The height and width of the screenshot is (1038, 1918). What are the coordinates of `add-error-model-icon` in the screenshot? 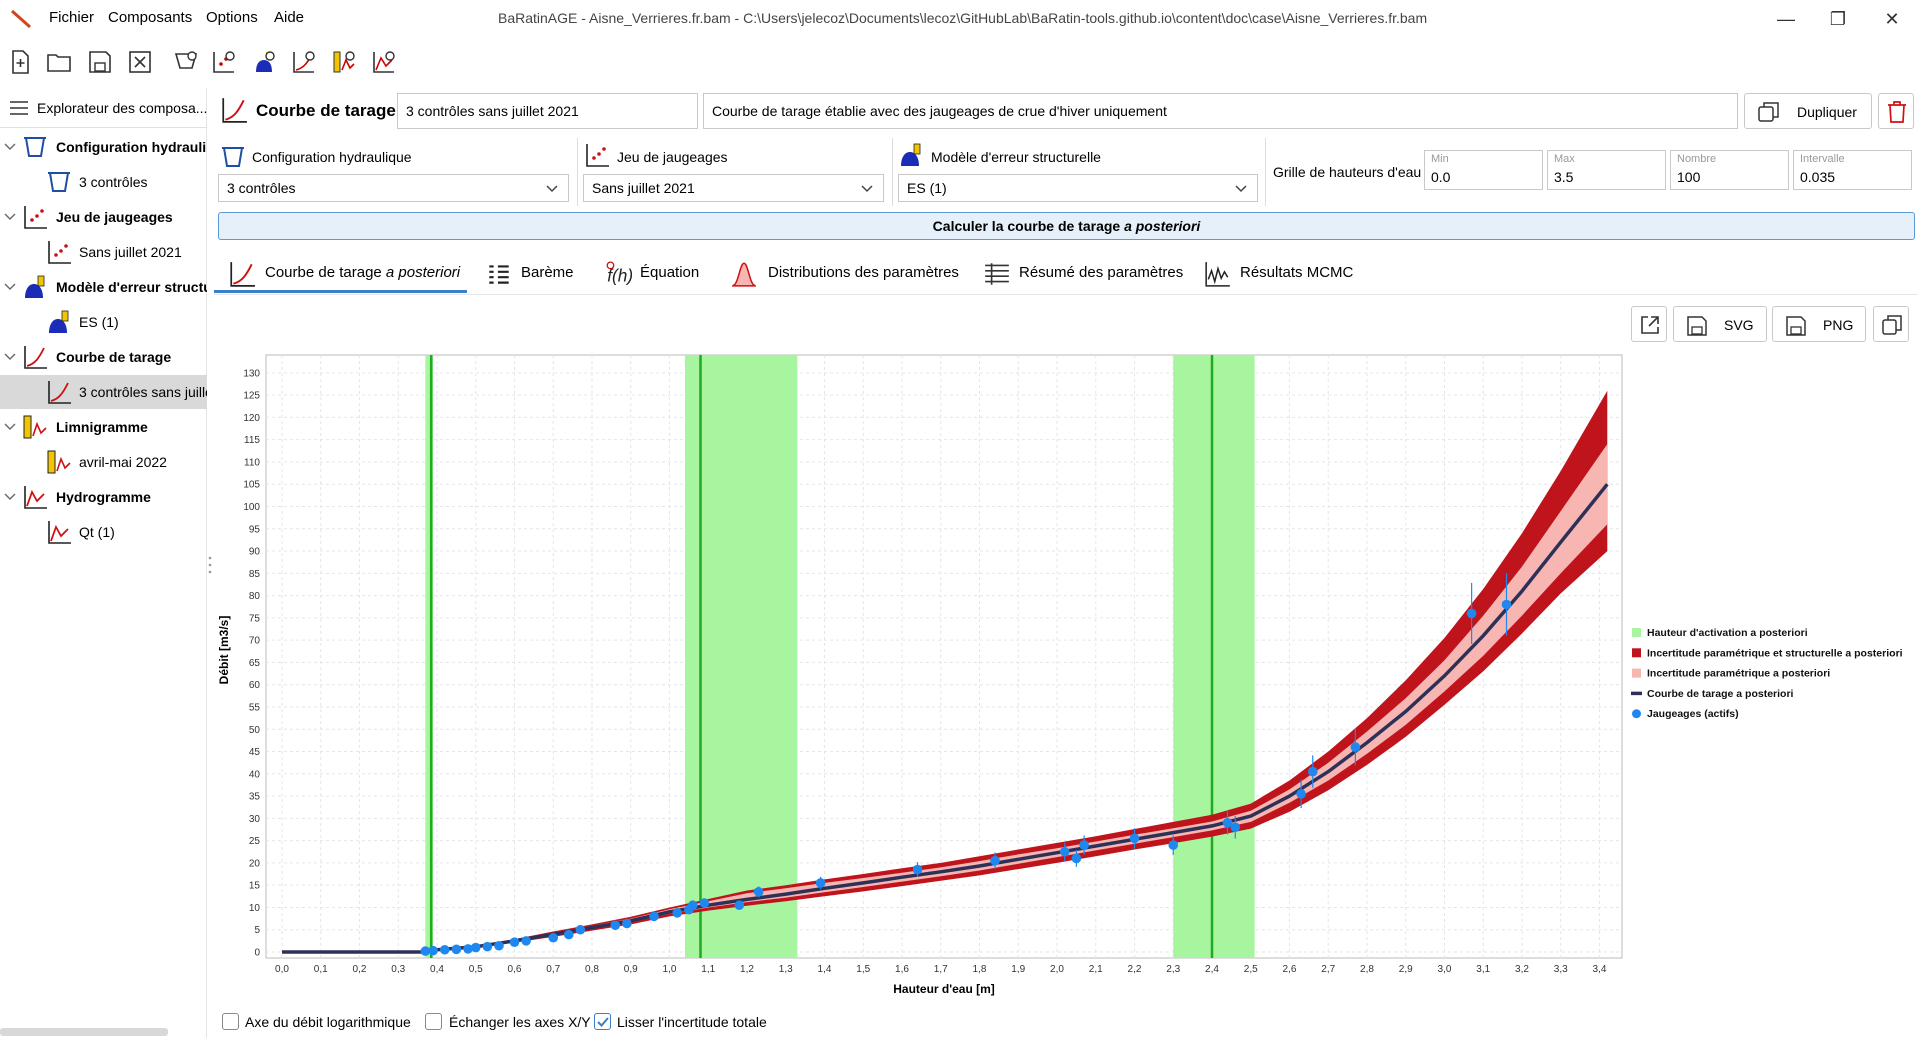 It's located at (264, 62).